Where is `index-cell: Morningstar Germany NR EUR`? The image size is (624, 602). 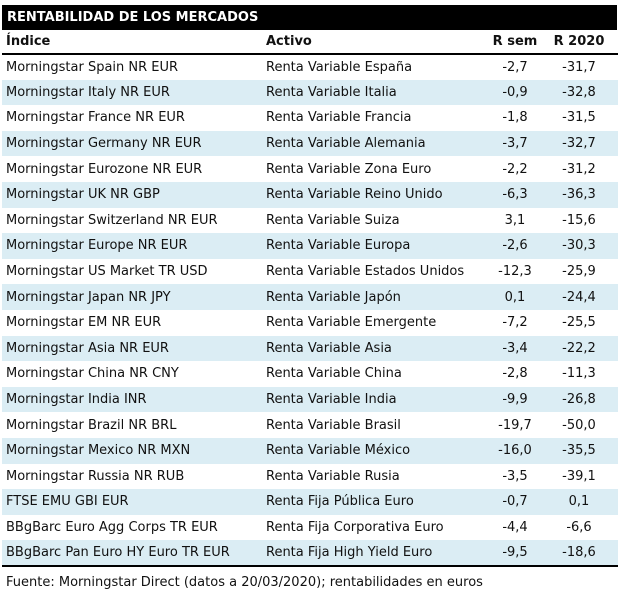
index-cell: Morningstar Germany NR EUR is located at coordinates (104, 144).